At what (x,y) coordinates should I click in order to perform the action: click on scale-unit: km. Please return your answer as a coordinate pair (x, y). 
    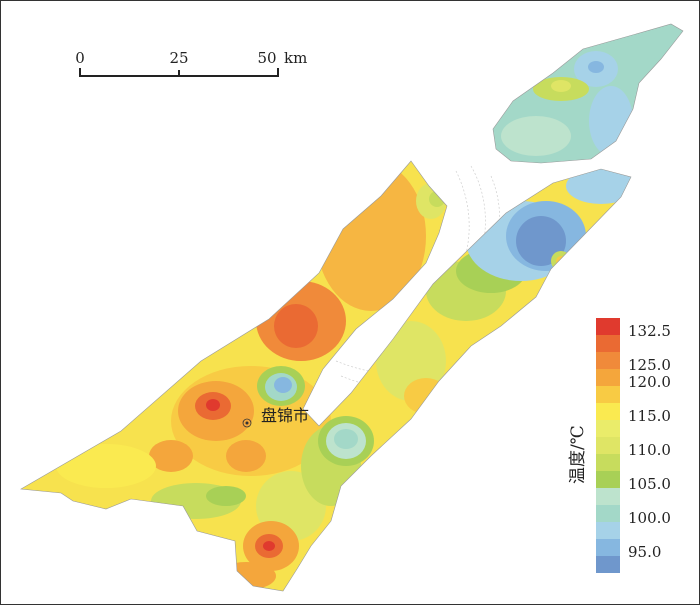
    Looking at the image, I should click on (295, 58).